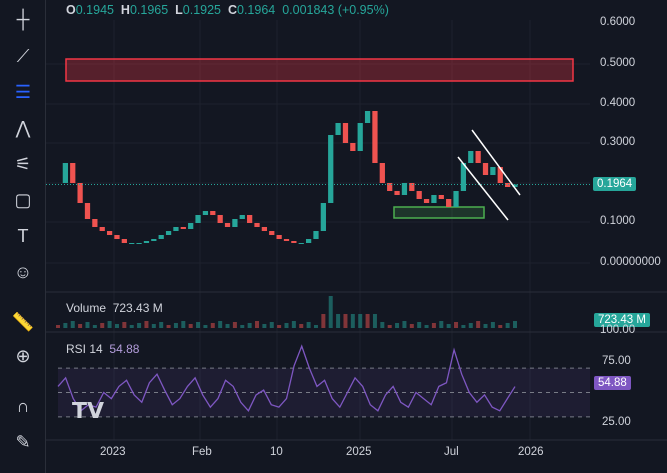  What do you see at coordinates (23, 441) in the screenshot?
I see `lock-icon: ✎` at bounding box center [23, 441].